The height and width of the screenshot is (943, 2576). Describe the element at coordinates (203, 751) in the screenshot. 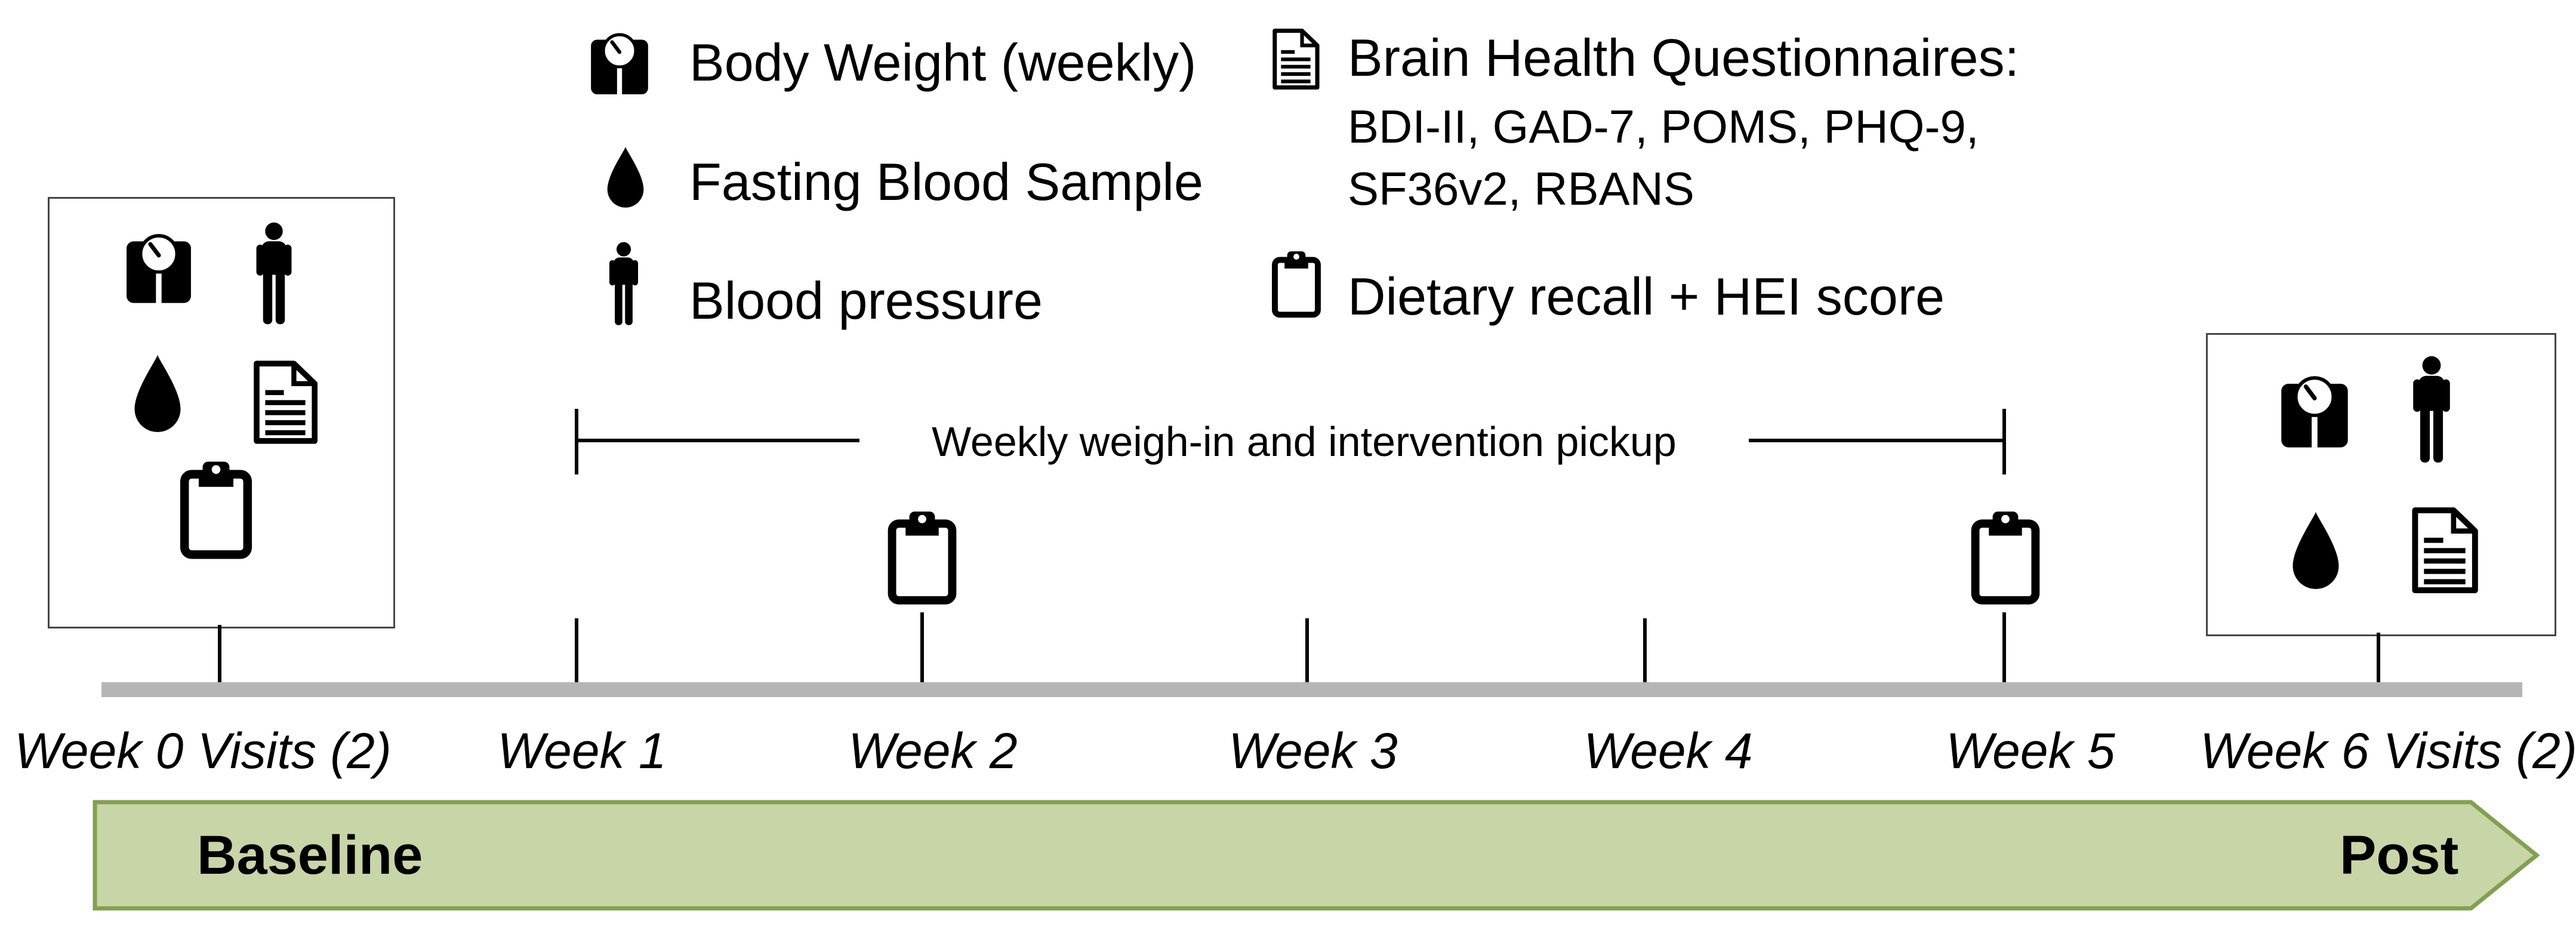

I see `week-label-0: Week 0 Visits (2)` at that location.